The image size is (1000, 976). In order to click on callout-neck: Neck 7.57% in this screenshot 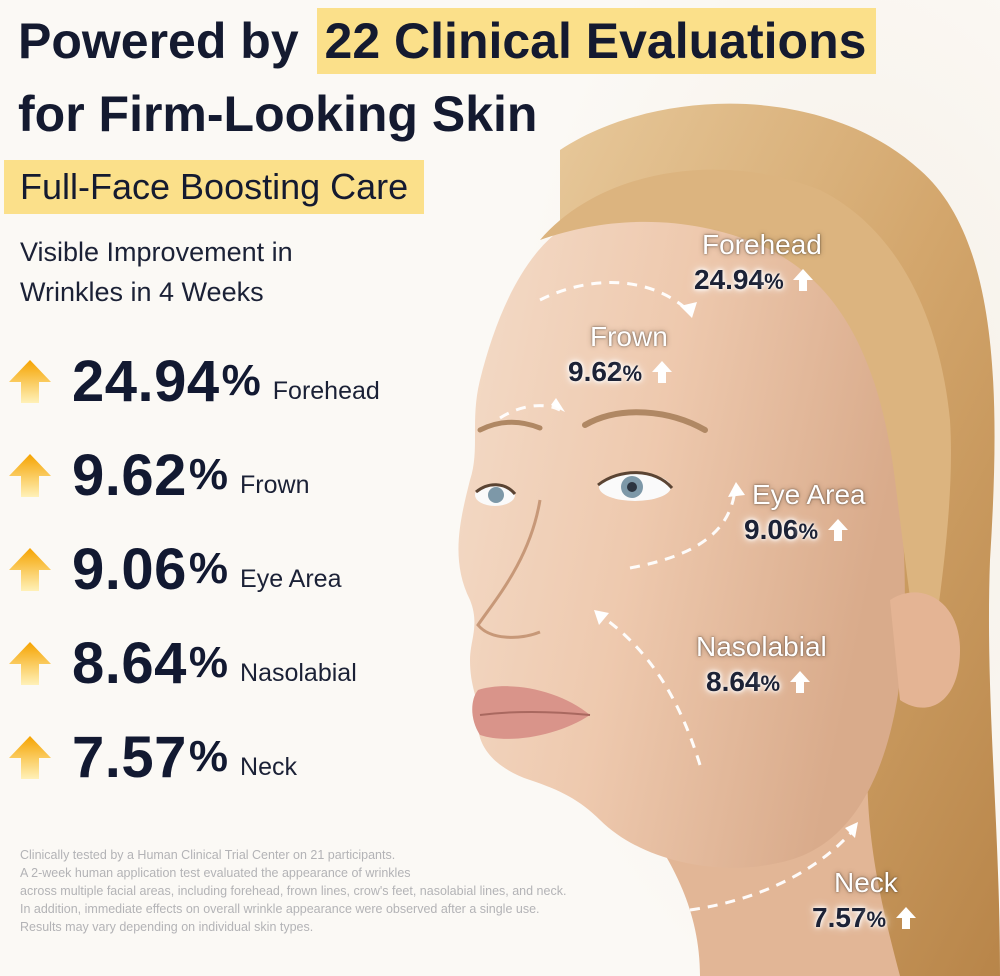, I will do `click(864, 902)`.